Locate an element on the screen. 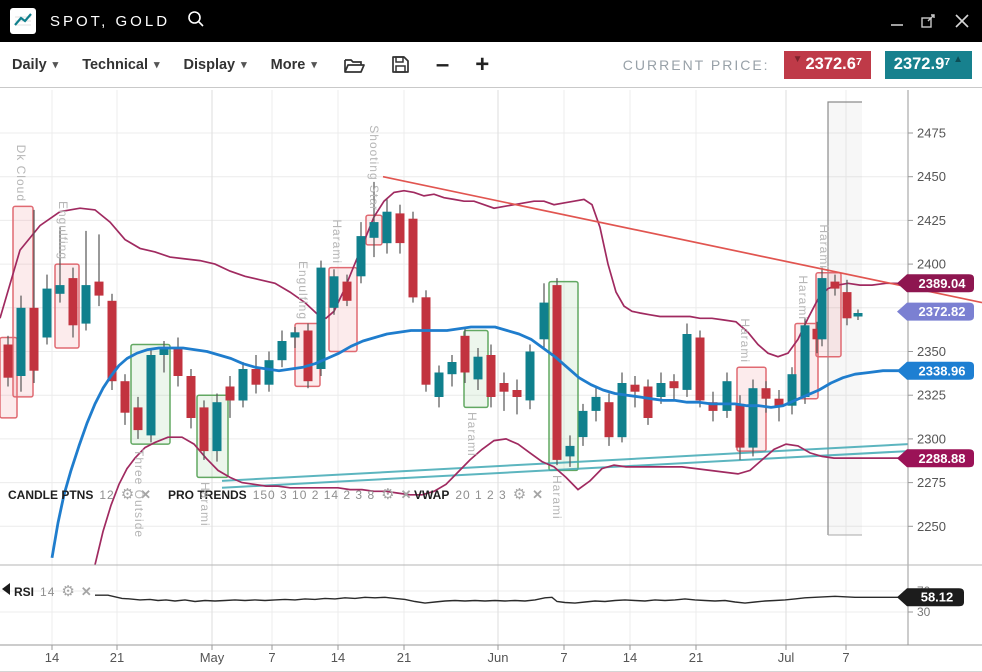 This screenshot has width=982, height=672. current-bar-zone is located at coordinates (845, 318).